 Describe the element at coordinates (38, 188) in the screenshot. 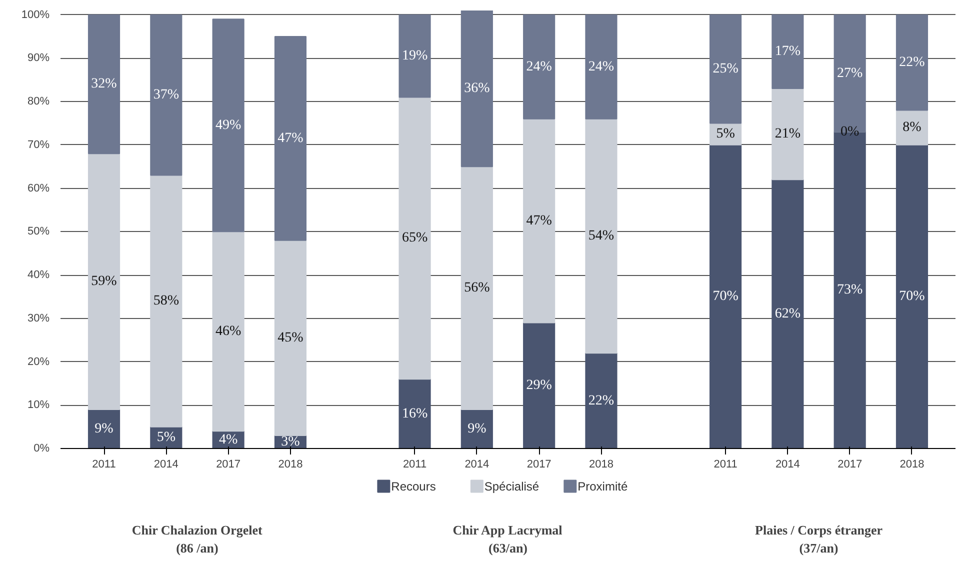

I see `y-tick-label: 60%` at that location.